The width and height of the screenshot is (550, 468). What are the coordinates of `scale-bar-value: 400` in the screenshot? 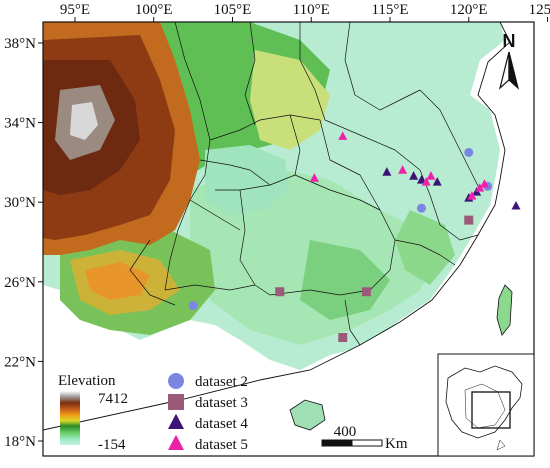 It's located at (345, 432).